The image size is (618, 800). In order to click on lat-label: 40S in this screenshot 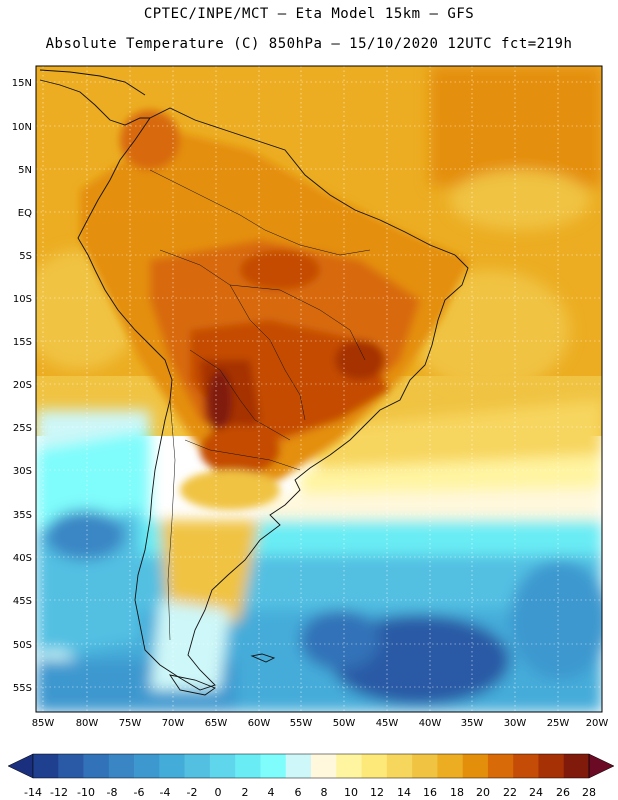, I will do `click(22, 558)`.